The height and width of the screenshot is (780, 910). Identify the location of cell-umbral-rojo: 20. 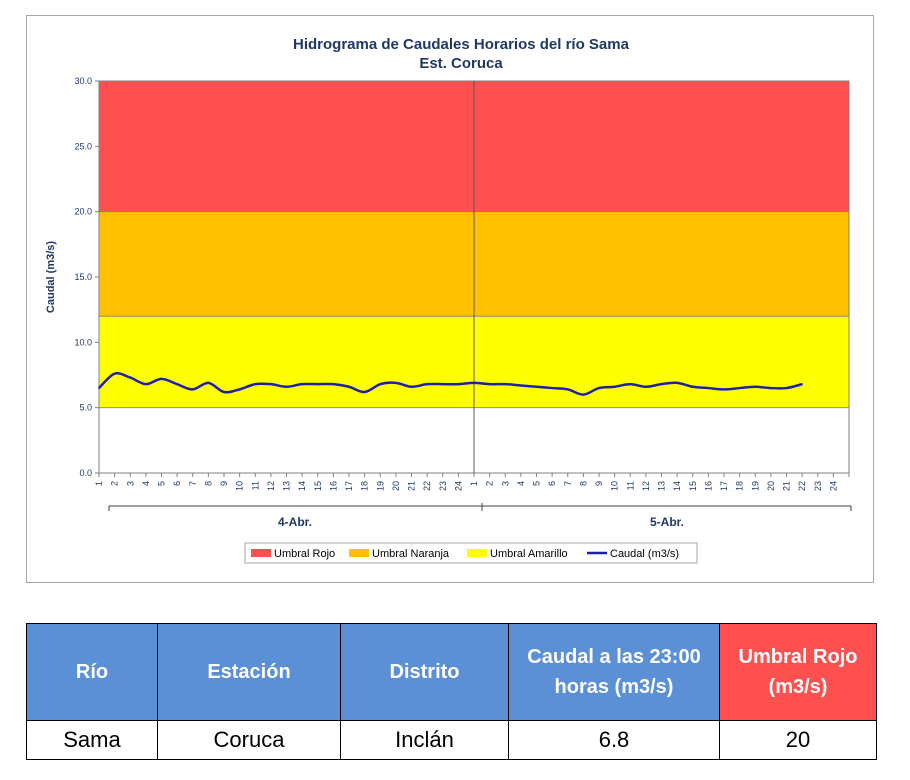
(798, 740).